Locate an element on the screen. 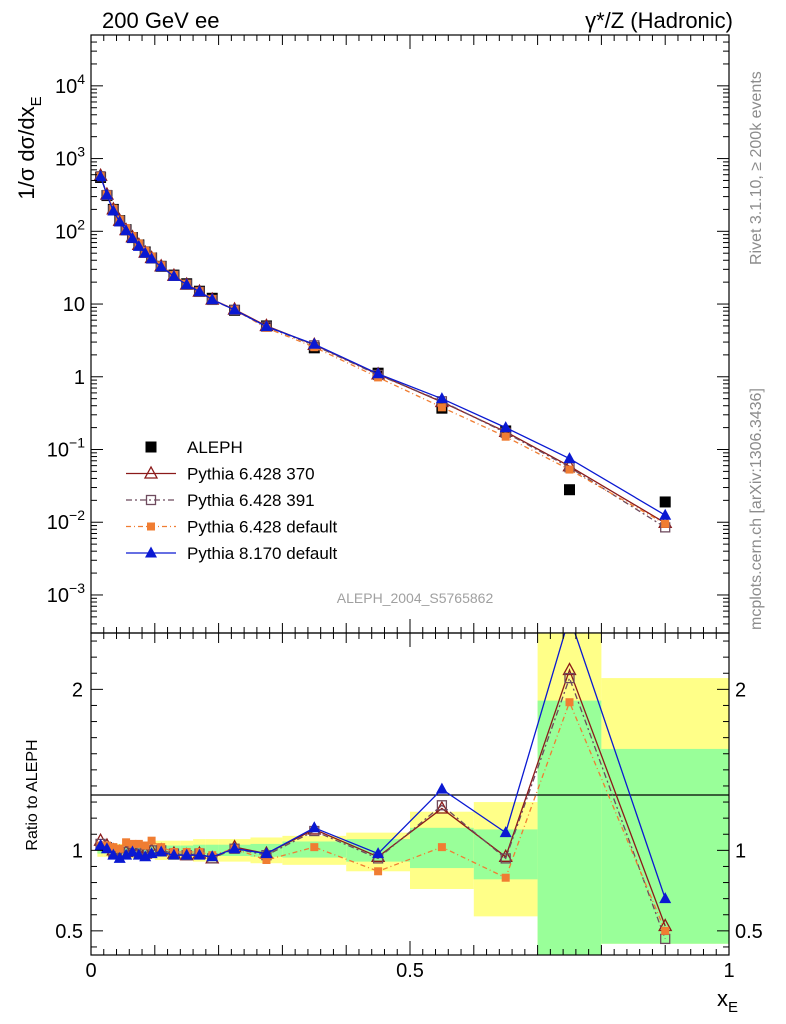 The image size is (786, 1024). y-tick-label: 10⁻³ is located at coordinates (66, 593).